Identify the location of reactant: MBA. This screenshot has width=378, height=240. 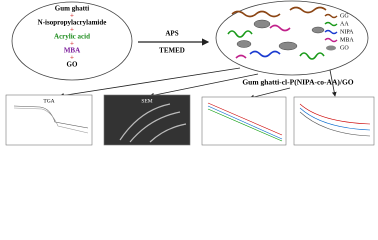
(72, 51).